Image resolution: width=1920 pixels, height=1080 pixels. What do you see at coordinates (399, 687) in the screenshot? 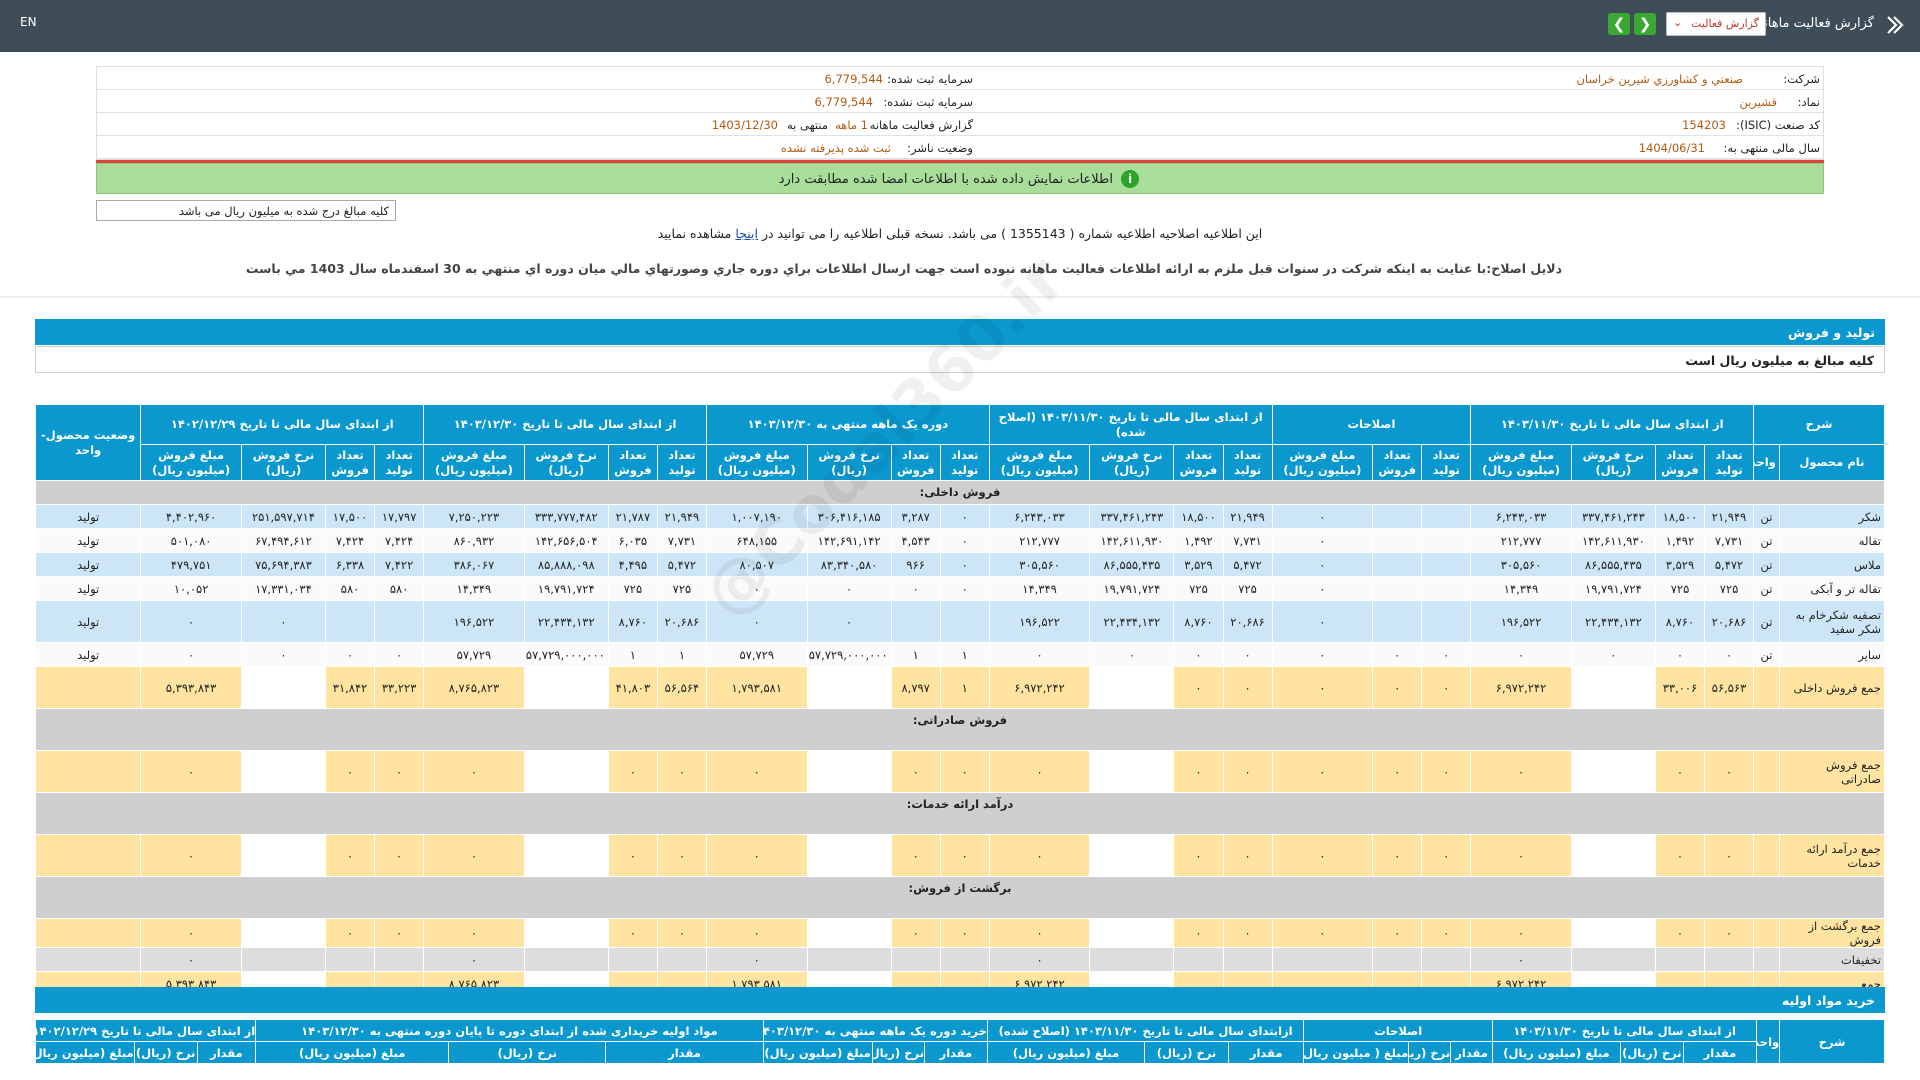
I see `table-cell: ۳۳,۲۲۳` at bounding box center [399, 687].